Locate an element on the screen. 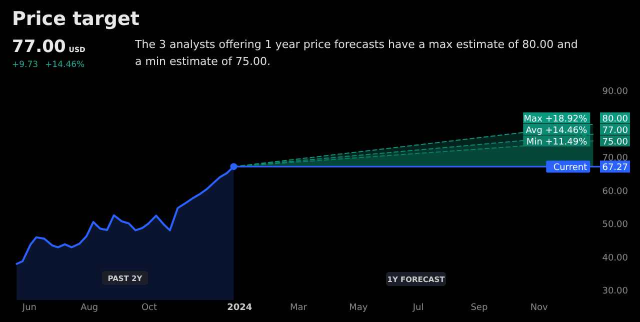 Image resolution: width=640 pixels, height=322 pixels. y-tick-label: 30.00 is located at coordinates (615, 291).